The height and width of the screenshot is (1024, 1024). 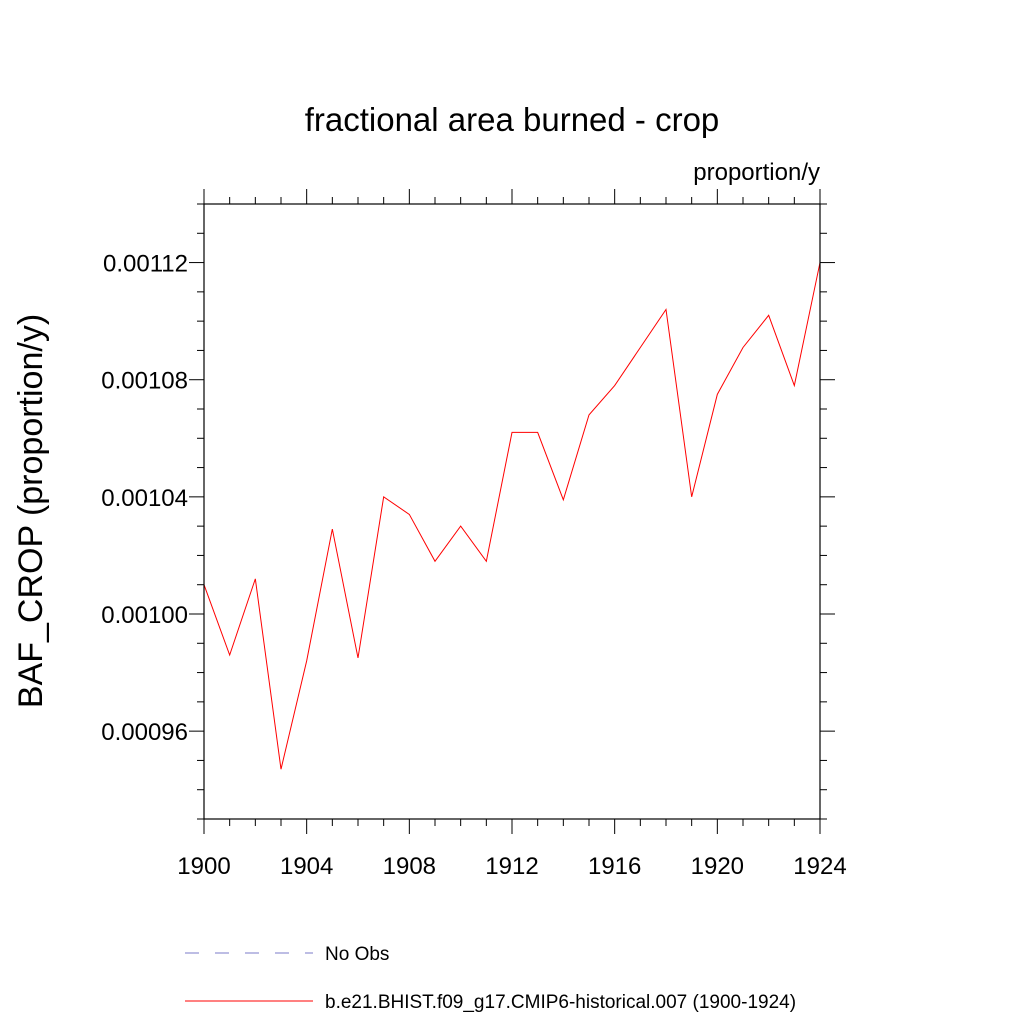 I want to click on x-tick-label: 1904, so click(x=306, y=866).